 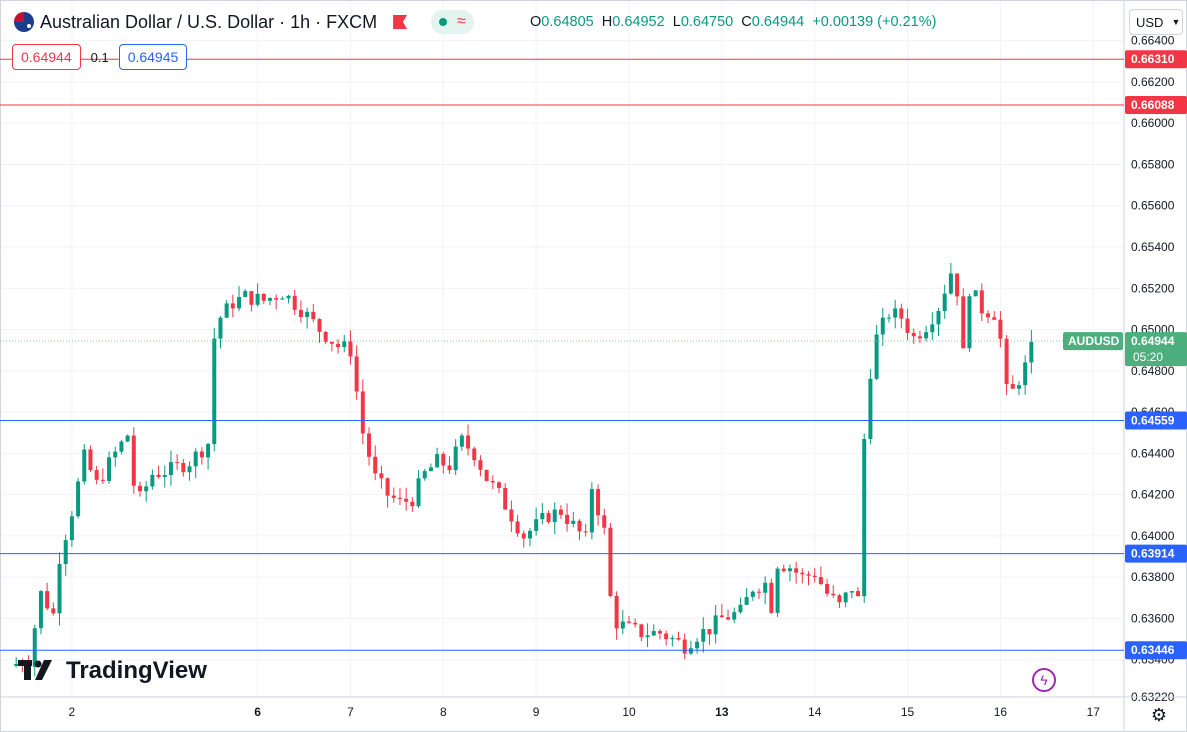 What do you see at coordinates (112, 671) in the screenshot?
I see `tradingview-logo: TradingView` at bounding box center [112, 671].